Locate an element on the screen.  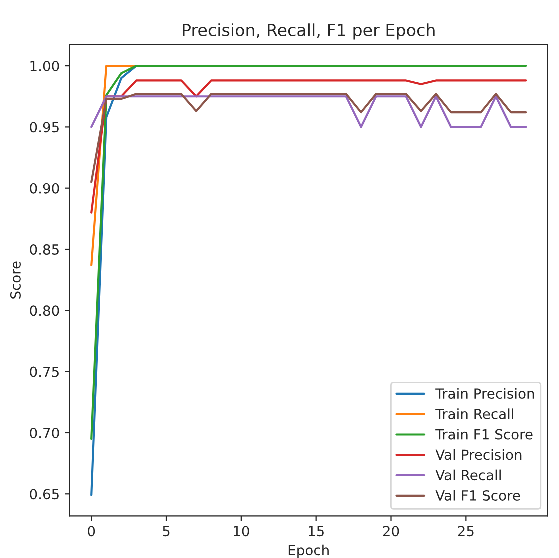
legend-label: Train Precision is located at coordinates (485, 394).